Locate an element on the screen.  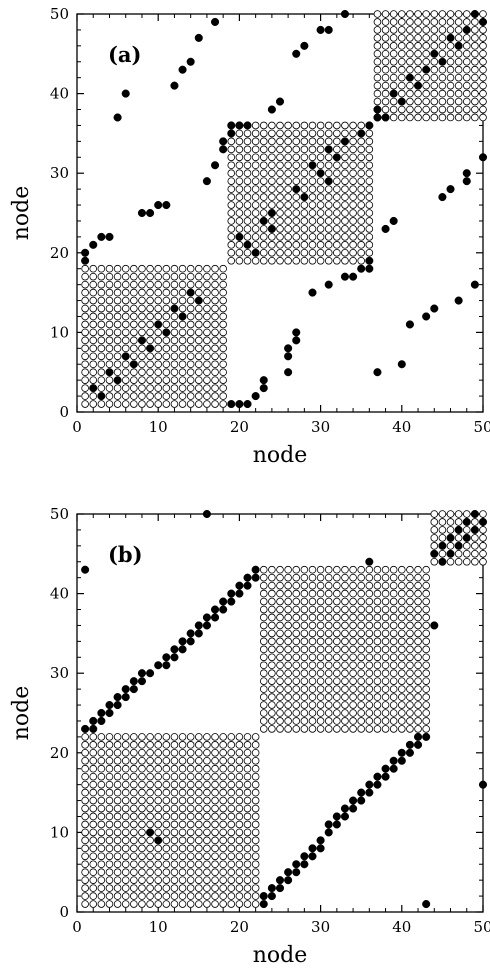
x-axis-label: node is located at coordinates (280, 955).